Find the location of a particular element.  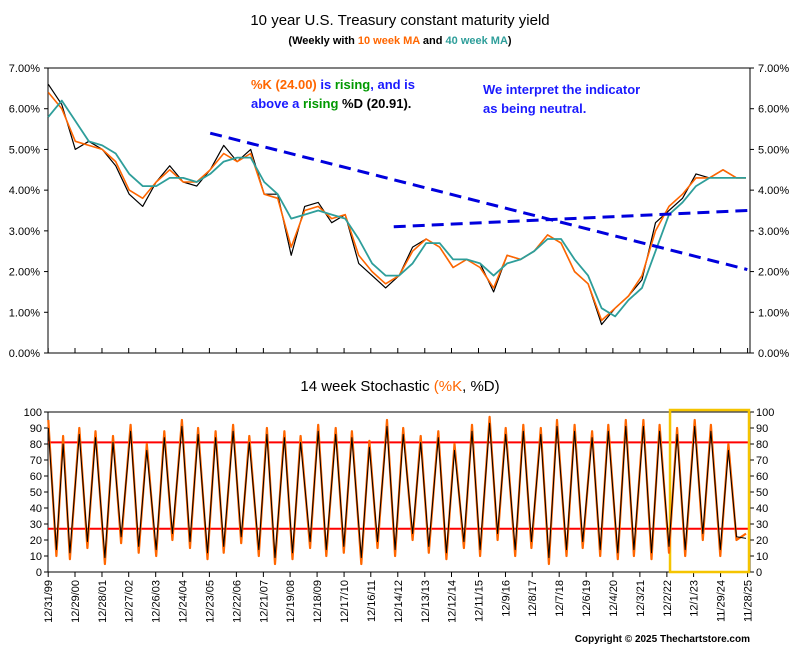

annotation-and-is: , and is is located at coordinates (392, 84).